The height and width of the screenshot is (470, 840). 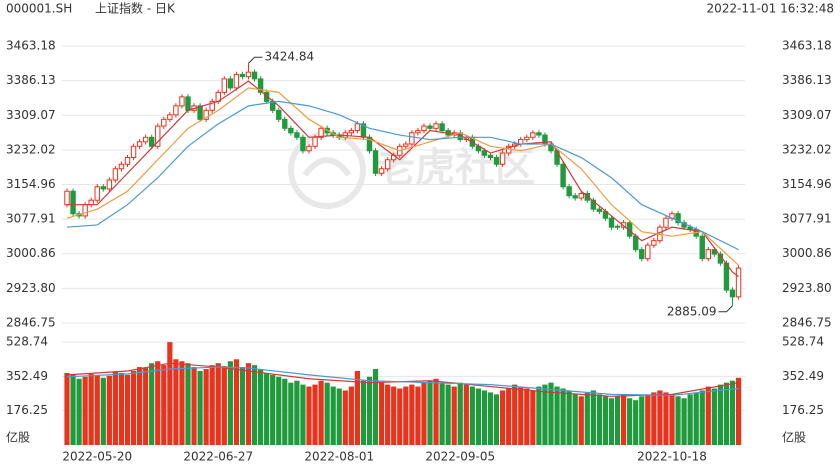 What do you see at coordinates (803, 342) in the screenshot?
I see `y-tick-label: 528.74` at bounding box center [803, 342].